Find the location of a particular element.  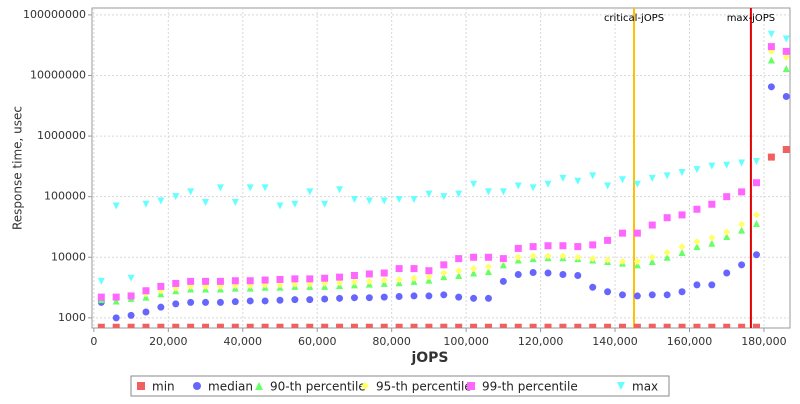

x-tick-label: 80,000 is located at coordinates (391, 341).